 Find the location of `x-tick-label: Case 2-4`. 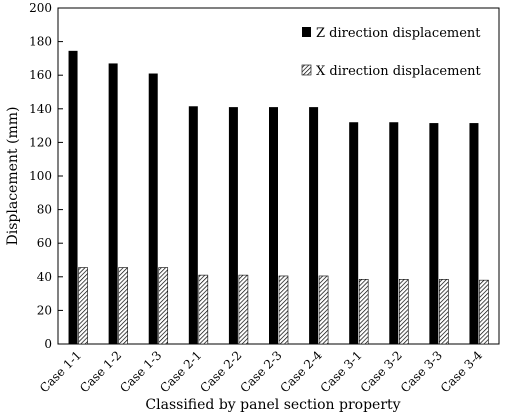

x-tick-label: Case 2-4 is located at coordinates (301, 371).